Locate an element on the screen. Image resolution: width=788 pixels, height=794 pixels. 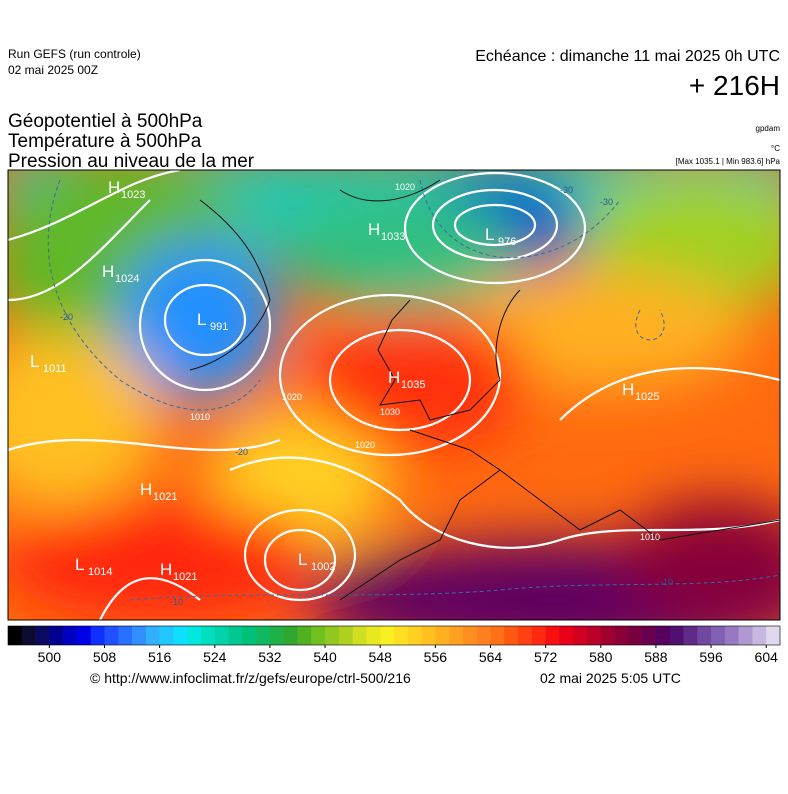
colorbar-tick-label: 580 is located at coordinates (601, 657).